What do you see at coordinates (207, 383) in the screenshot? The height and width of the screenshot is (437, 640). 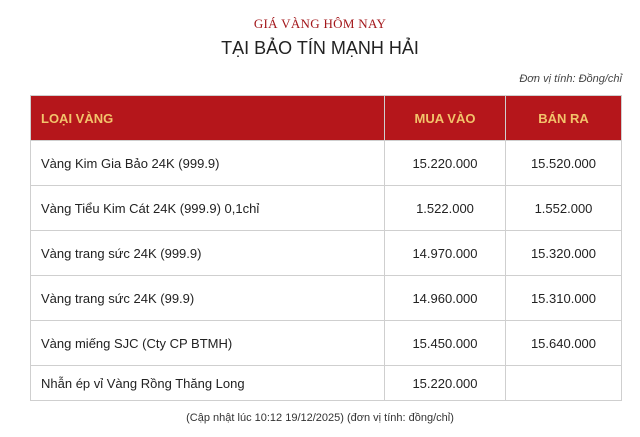 I see `gold-type: Nhẫn ép vỉ Vàng Rồng Thăng Long` at bounding box center [207, 383].